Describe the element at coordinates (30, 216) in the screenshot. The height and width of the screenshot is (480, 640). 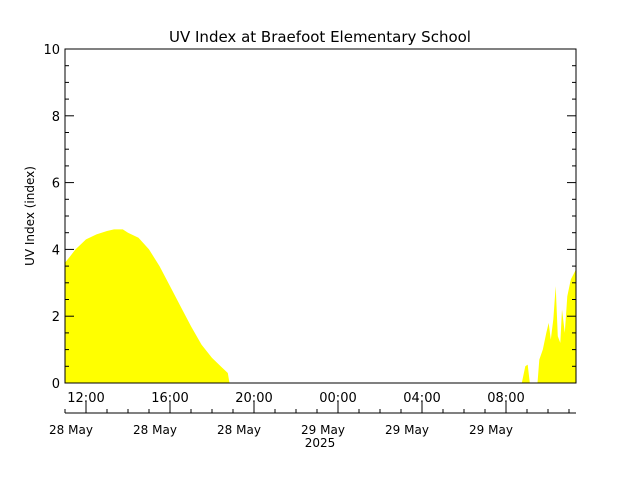
I see `y-axis-label: UV Index (index)` at that location.